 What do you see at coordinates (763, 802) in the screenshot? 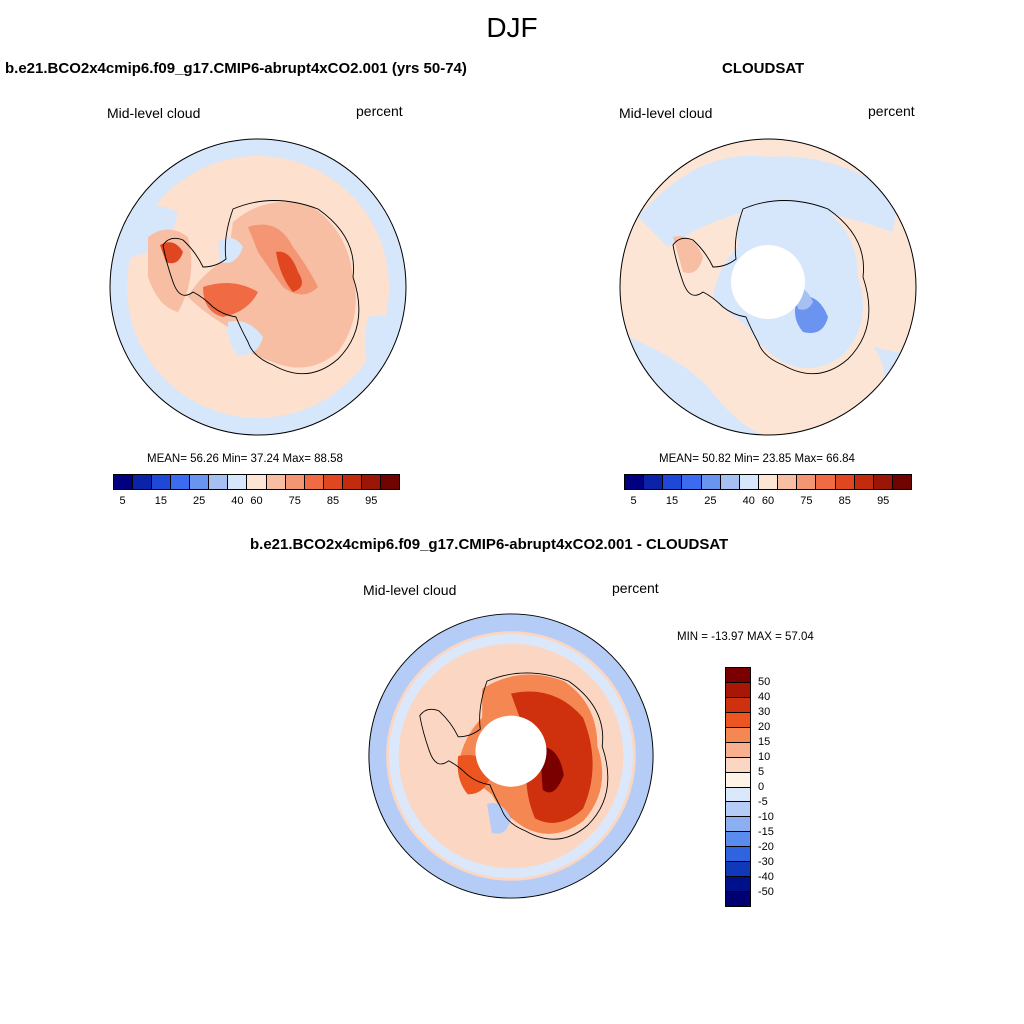
I see `colorbar-tick-label: -5` at bounding box center [763, 802].